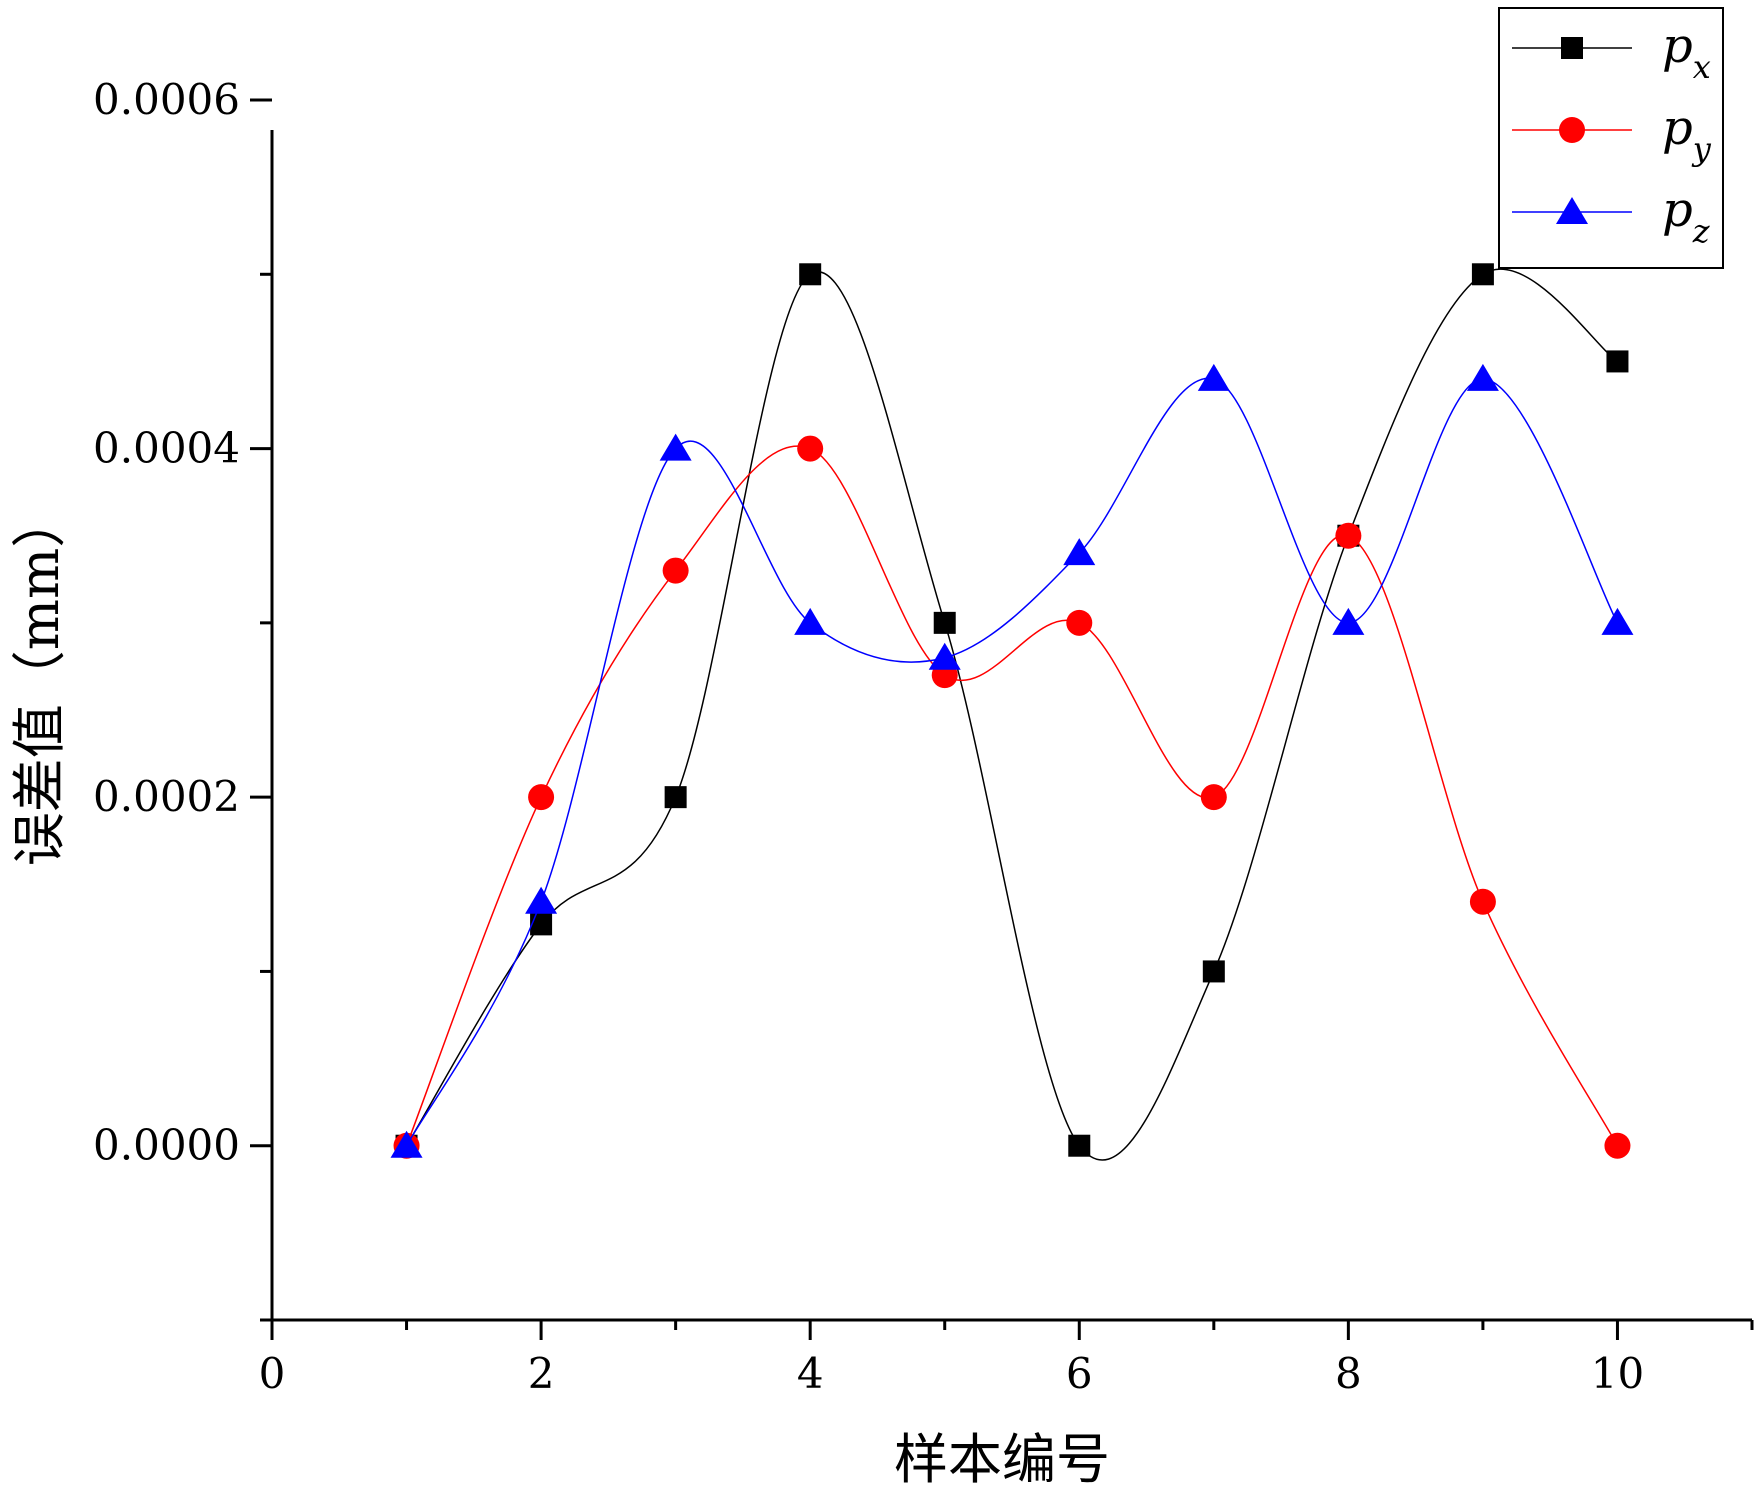  What do you see at coordinates (272, 1373) in the screenshot?
I see `x-tick-label: 0` at bounding box center [272, 1373].